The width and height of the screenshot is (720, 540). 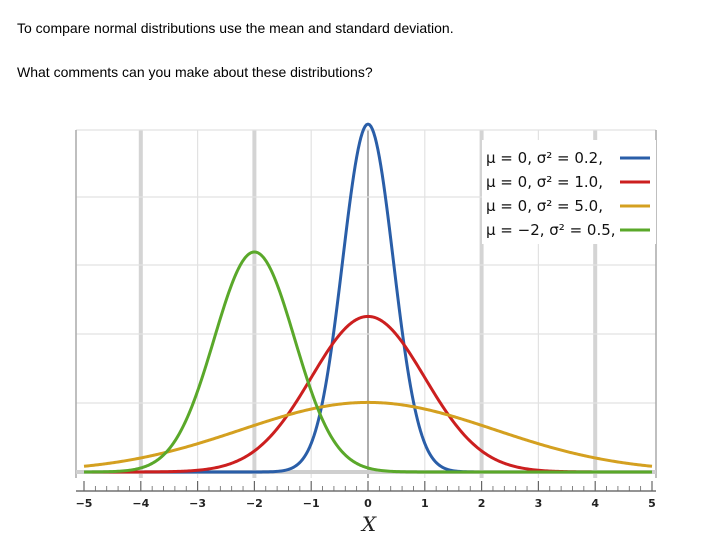 What do you see at coordinates (539, 503) in the screenshot?
I see `x-tick-label: 3` at bounding box center [539, 503].